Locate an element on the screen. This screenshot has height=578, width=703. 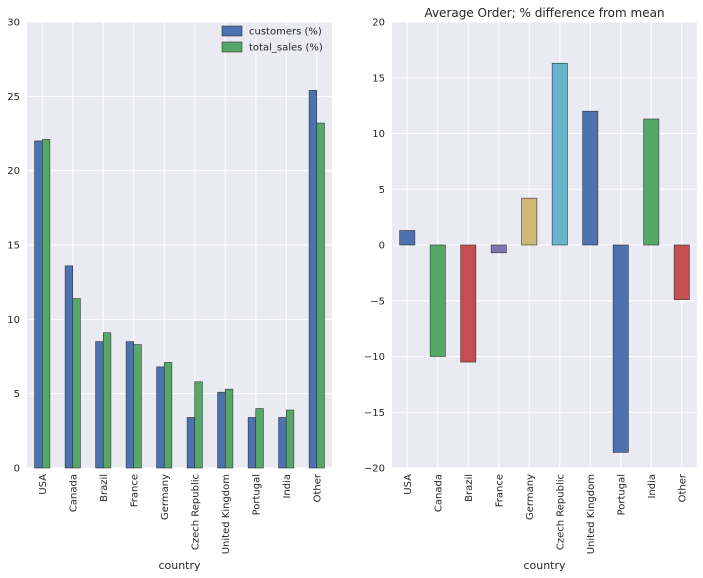
bar-customers-india is located at coordinates (282, 443).